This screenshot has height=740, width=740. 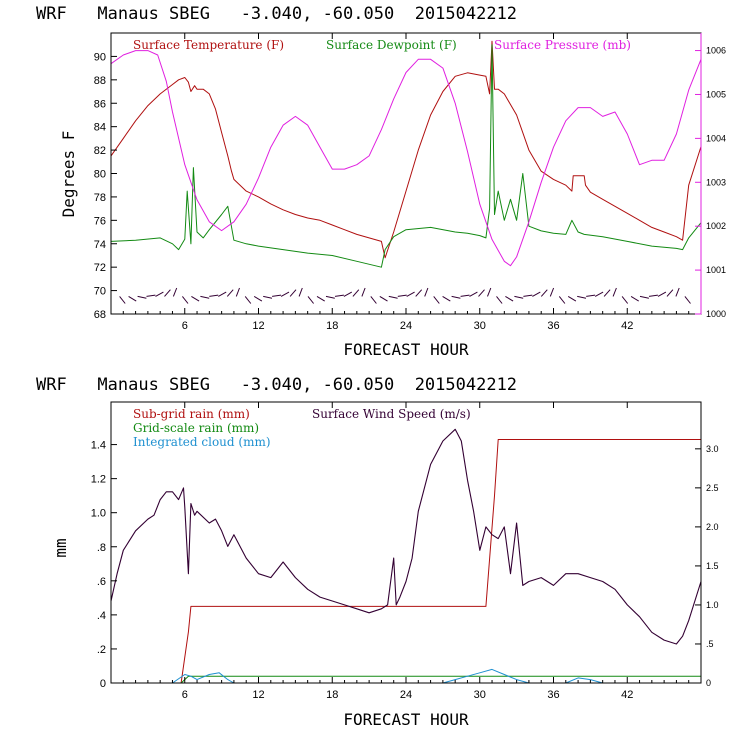 I want to click on y-tick-label: 86, so click(x=100, y=104).